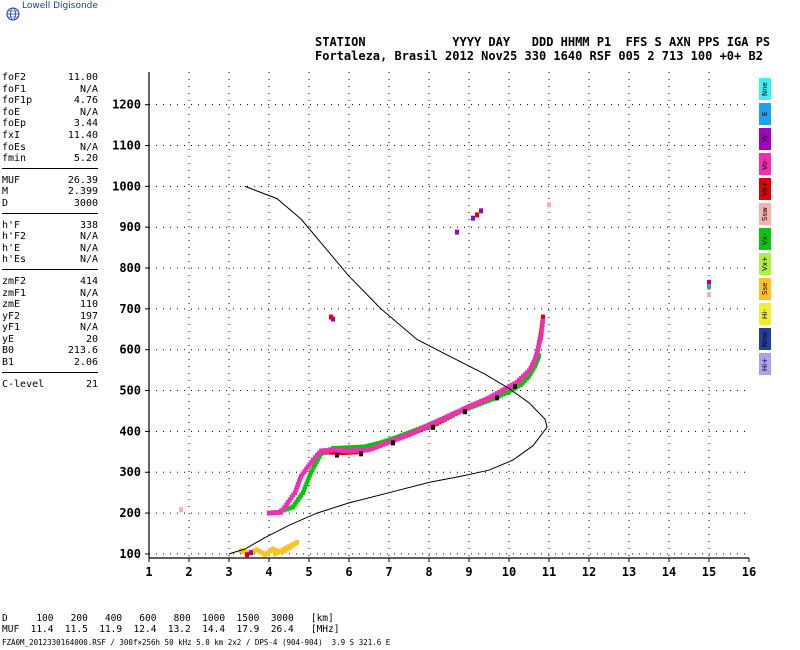 The height and width of the screenshot is (650, 800). I want to click on legend-swatch-vx-plus: Vx+, so click(765, 264).